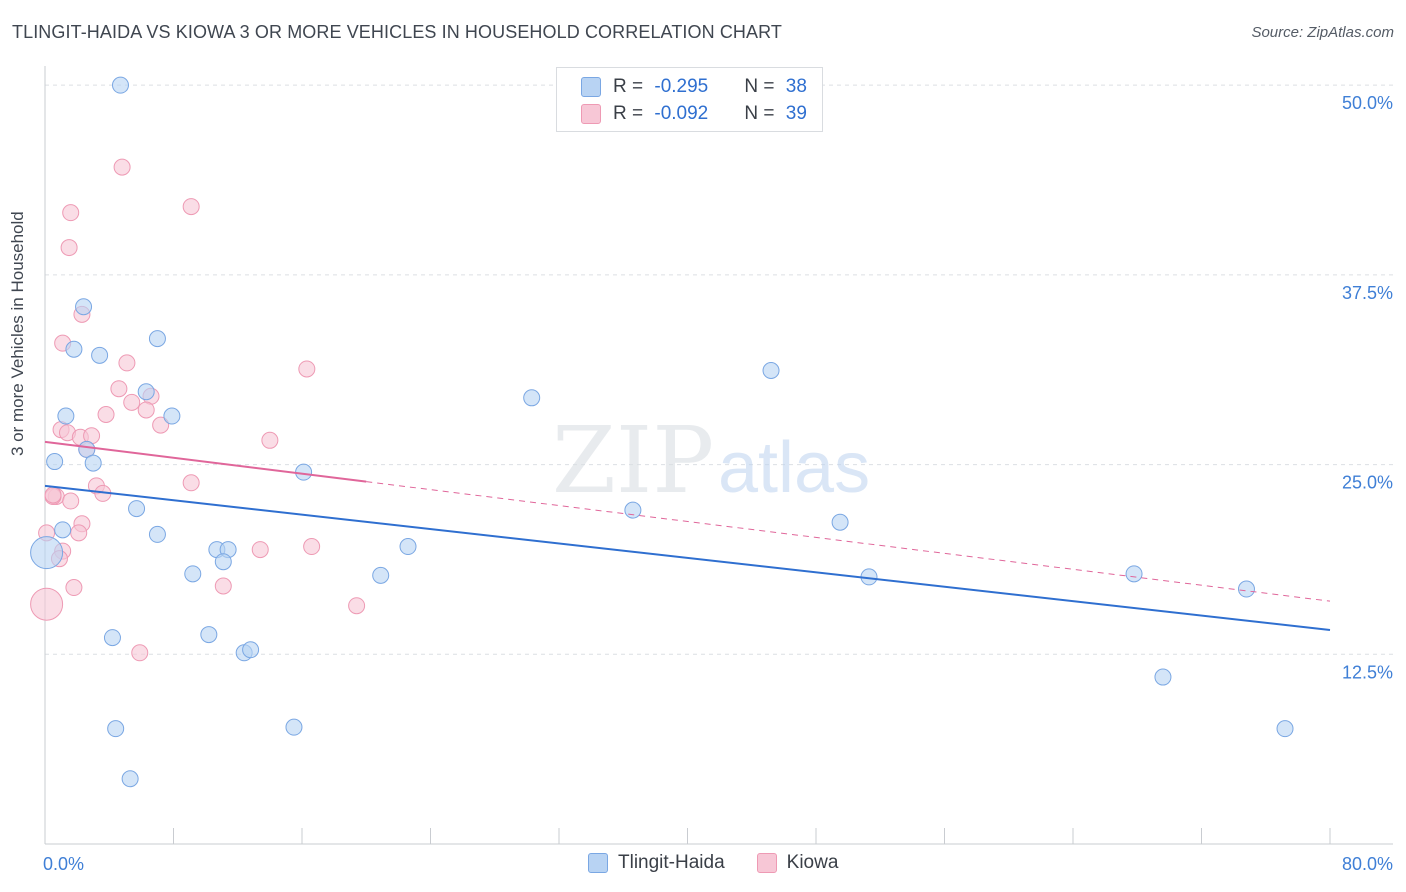 The width and height of the screenshot is (1406, 892). Describe the element at coordinates (1367, 293) in the screenshot. I see `y-tick-label: 37.5%` at that location.